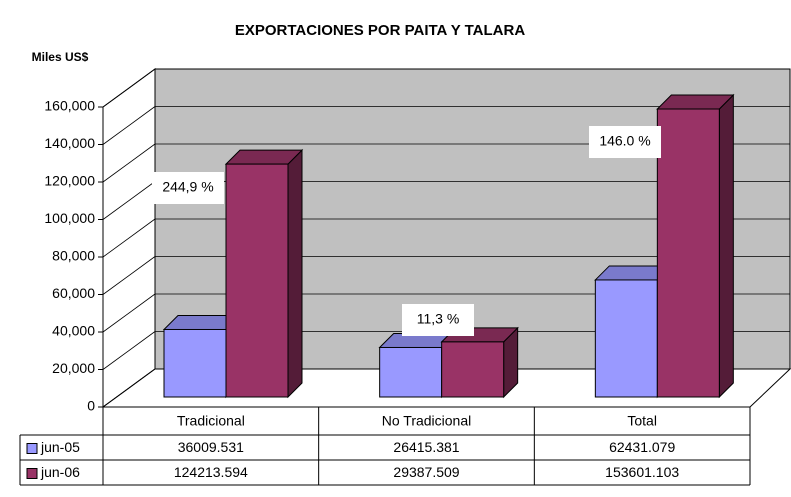 This screenshot has height=497, width=791. I want to click on annotation: 146.0 %, so click(624, 141).